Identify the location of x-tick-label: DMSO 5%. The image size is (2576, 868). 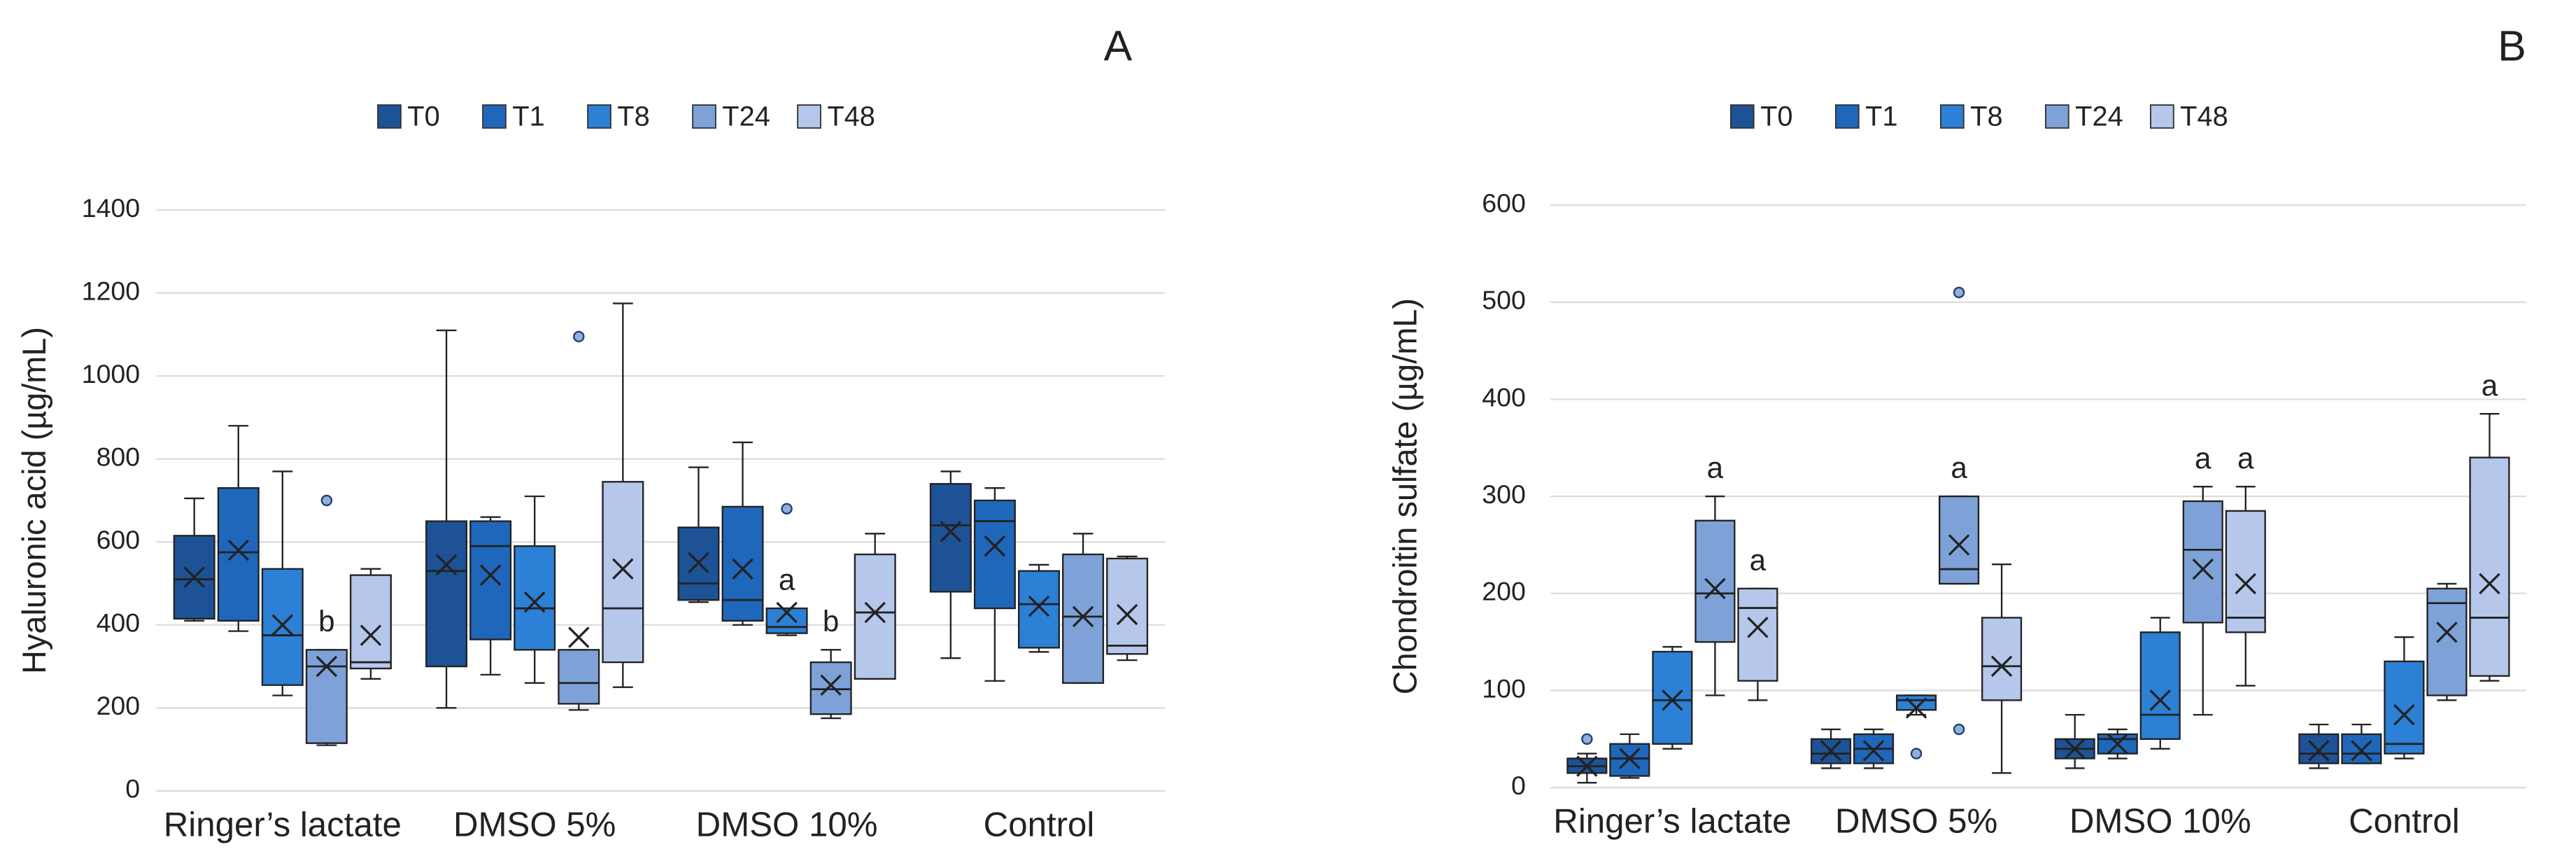
(1916, 821).